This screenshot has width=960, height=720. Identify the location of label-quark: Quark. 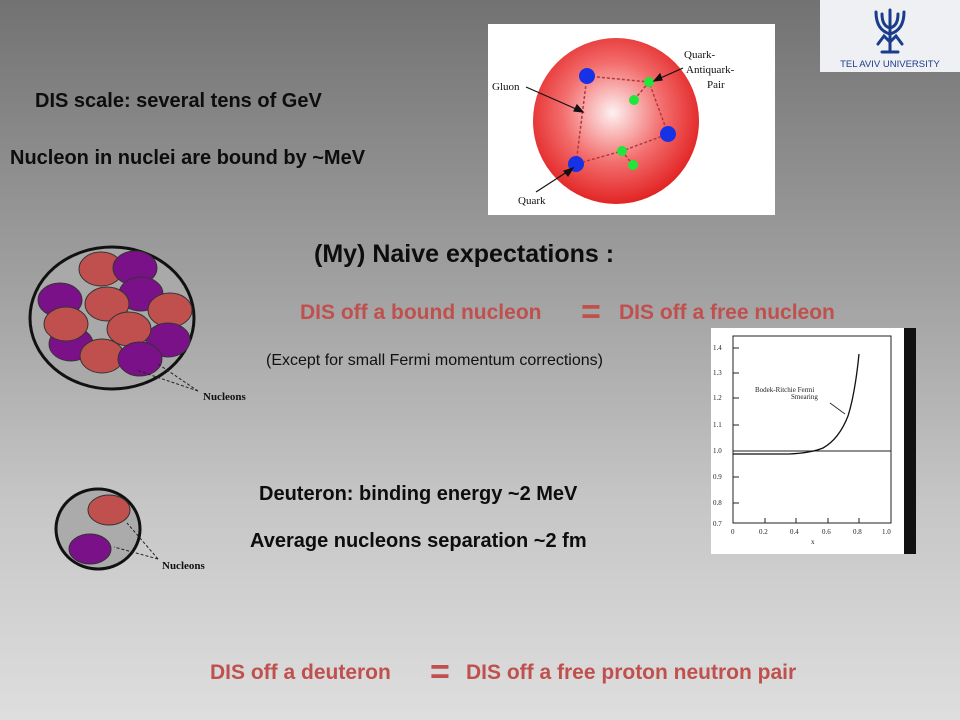
(532, 201).